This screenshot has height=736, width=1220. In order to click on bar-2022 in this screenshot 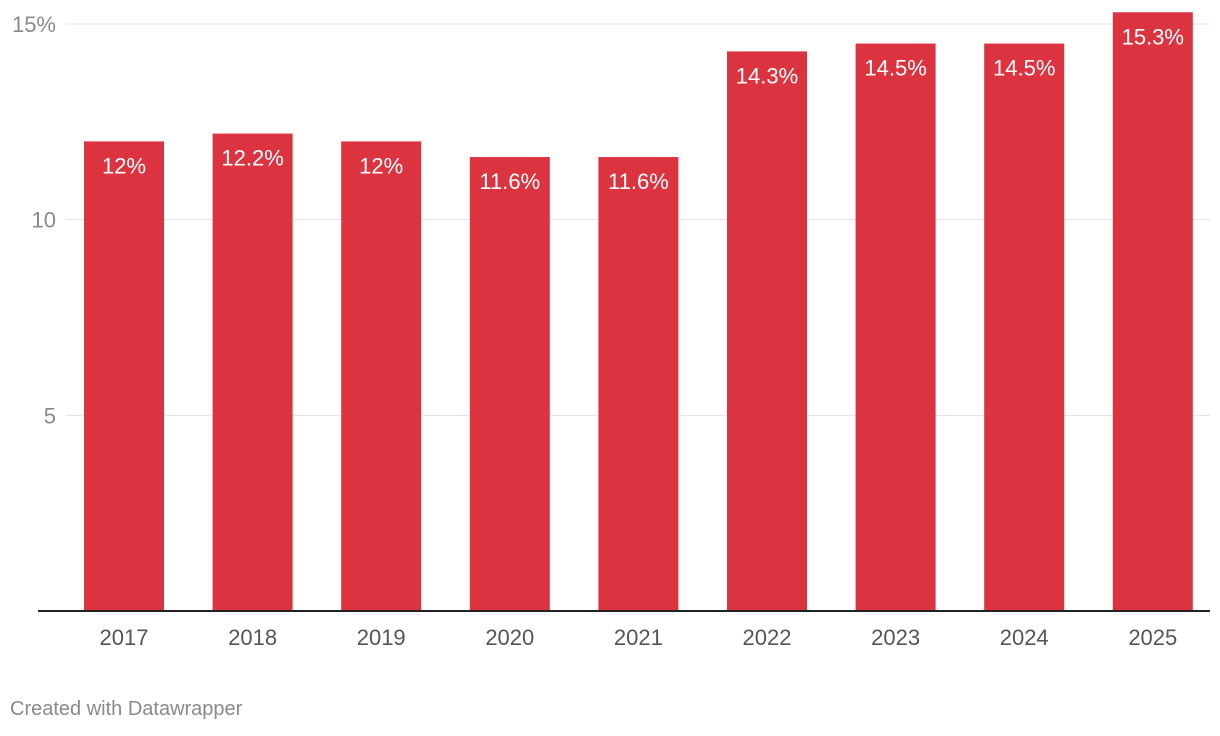, I will do `click(767, 331)`.